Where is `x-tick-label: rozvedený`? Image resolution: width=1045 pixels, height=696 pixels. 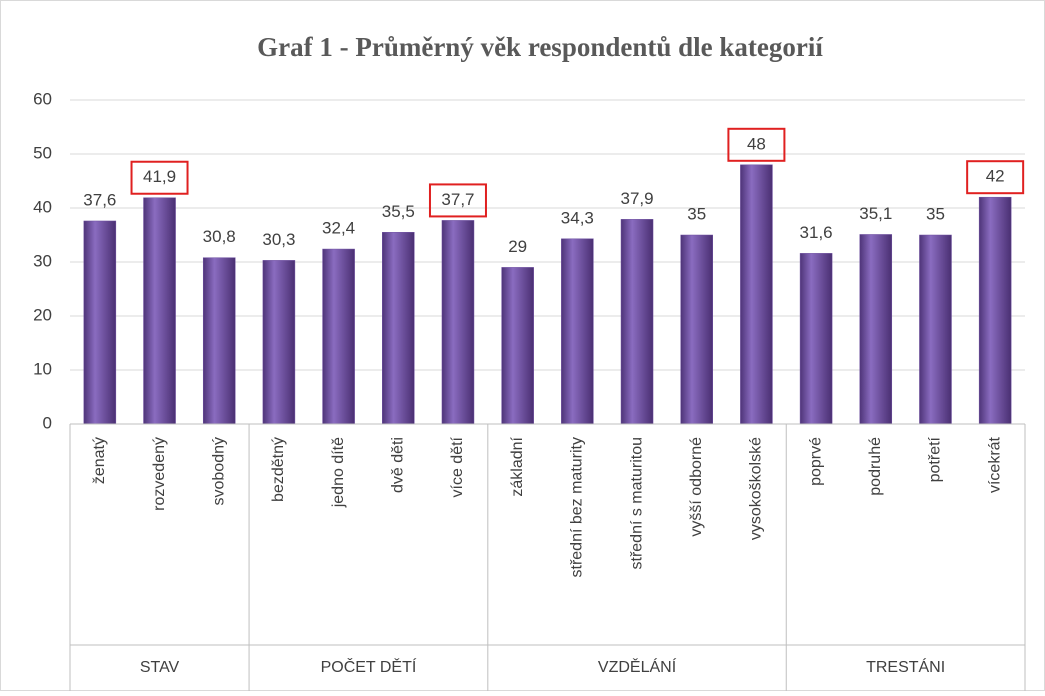
x-tick-label: rozvedený is located at coordinates (159, 474).